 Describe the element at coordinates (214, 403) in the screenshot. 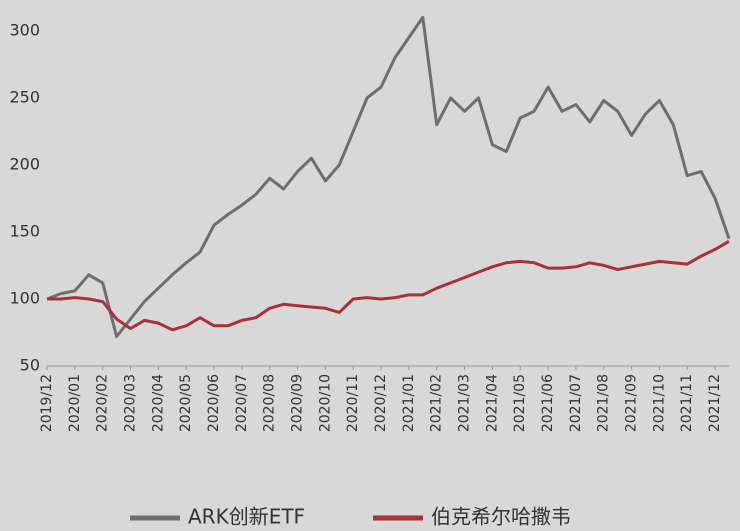

I see `x-tick-label: 2020/06` at that location.